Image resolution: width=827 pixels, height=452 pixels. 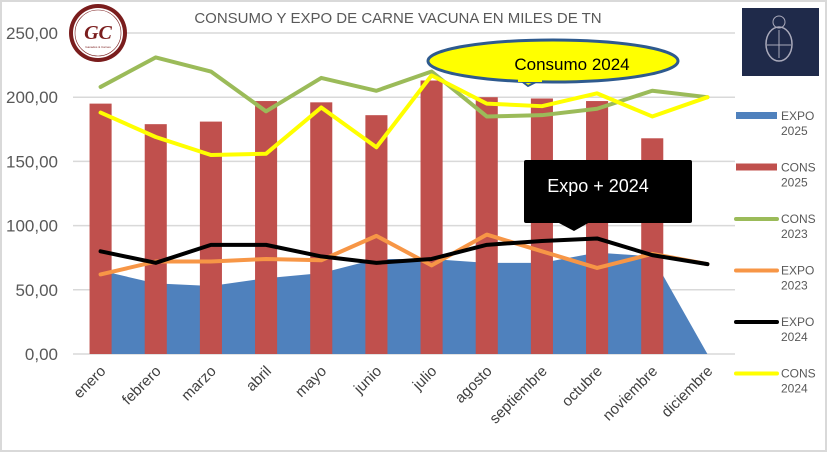 I want to click on expo-2024-callout: Expo + 2024, so click(x=608, y=195).